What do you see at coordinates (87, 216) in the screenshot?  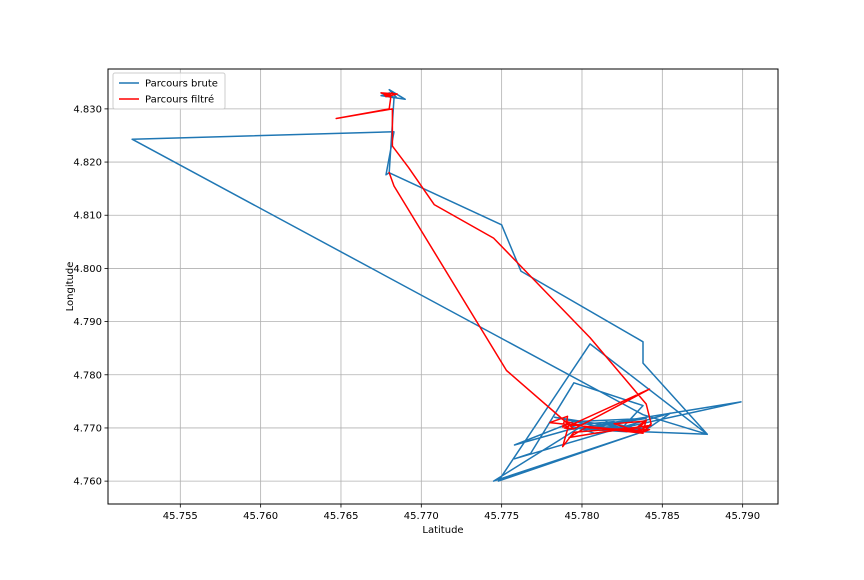 I see `y-tick-label: 4.810` at bounding box center [87, 216].